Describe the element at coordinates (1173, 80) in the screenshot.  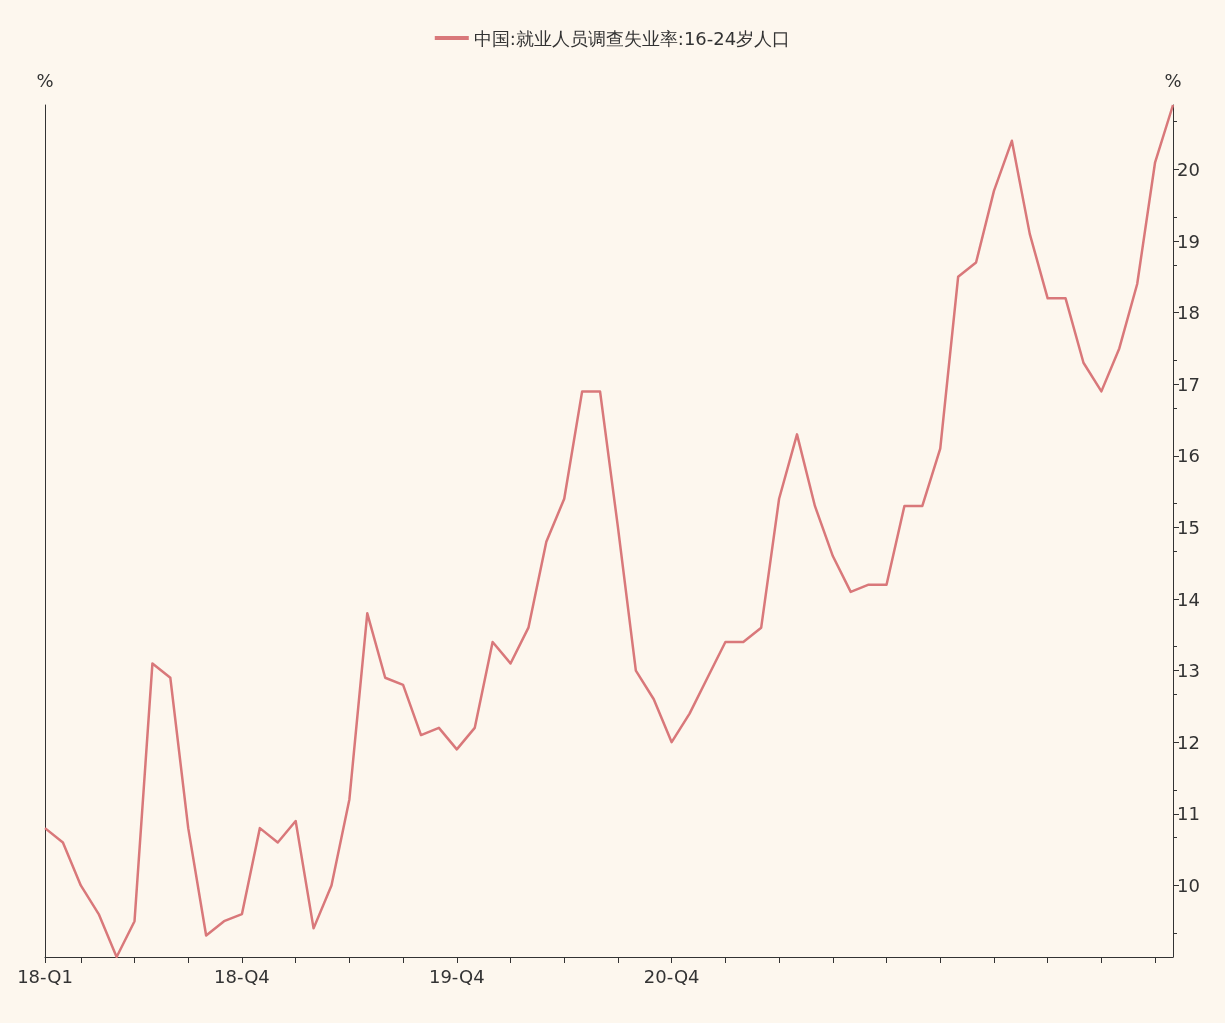
I see `y2-axis-title: %` at that location.